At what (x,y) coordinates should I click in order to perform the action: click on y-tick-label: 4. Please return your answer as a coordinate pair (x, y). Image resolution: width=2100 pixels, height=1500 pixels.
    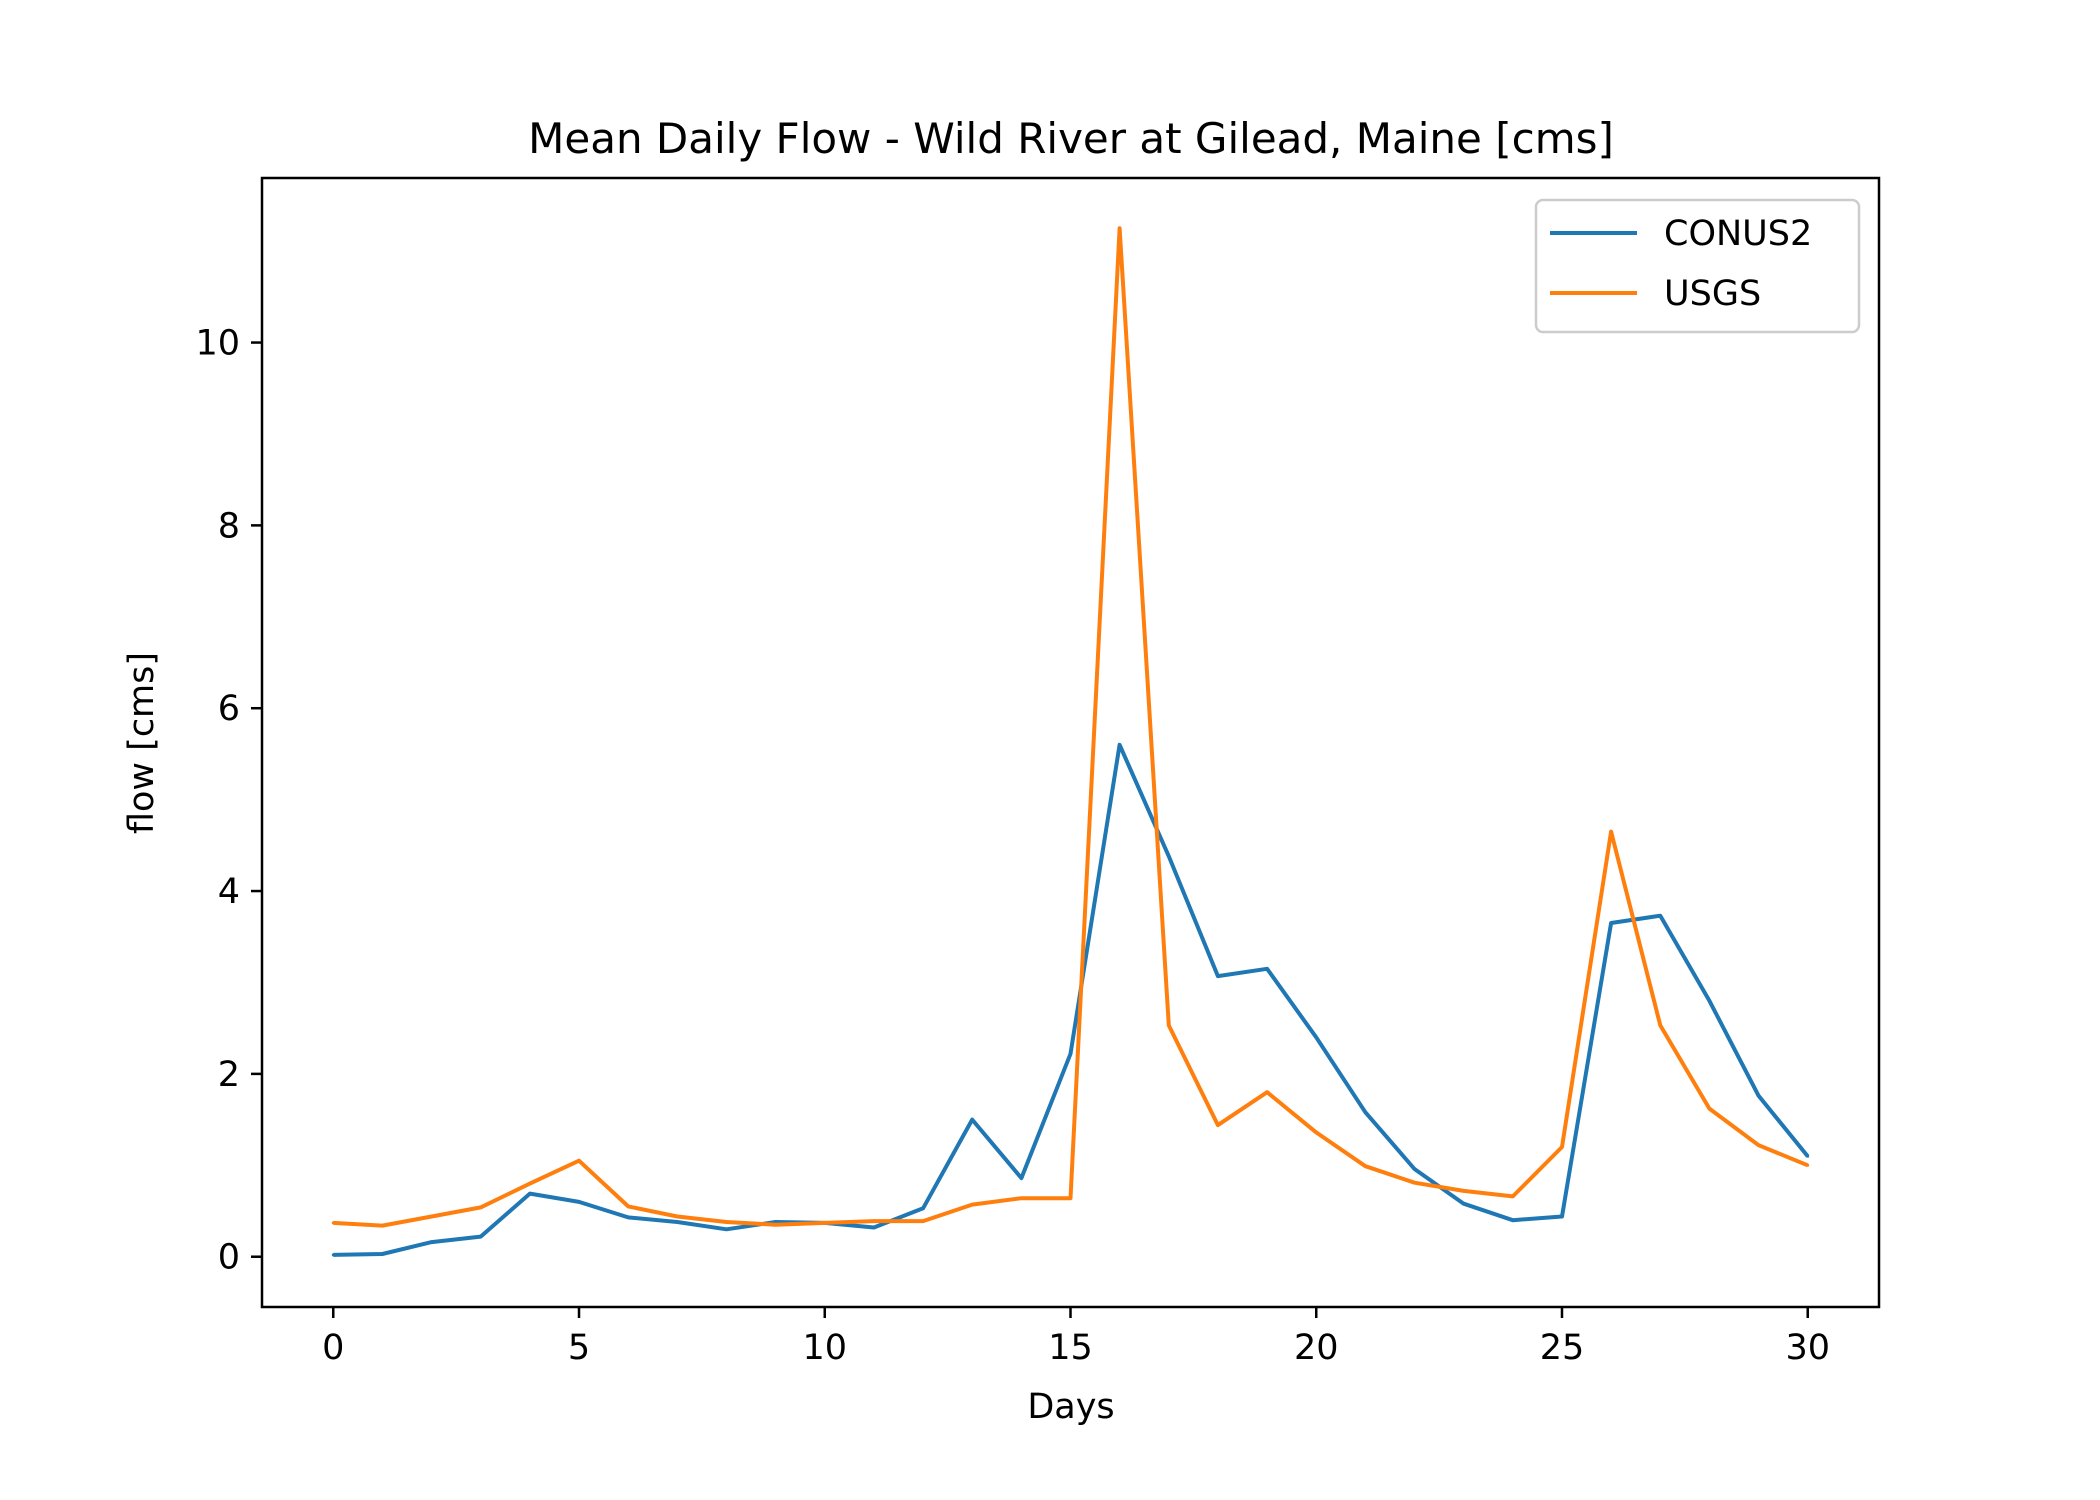
    Looking at the image, I should click on (229, 892).